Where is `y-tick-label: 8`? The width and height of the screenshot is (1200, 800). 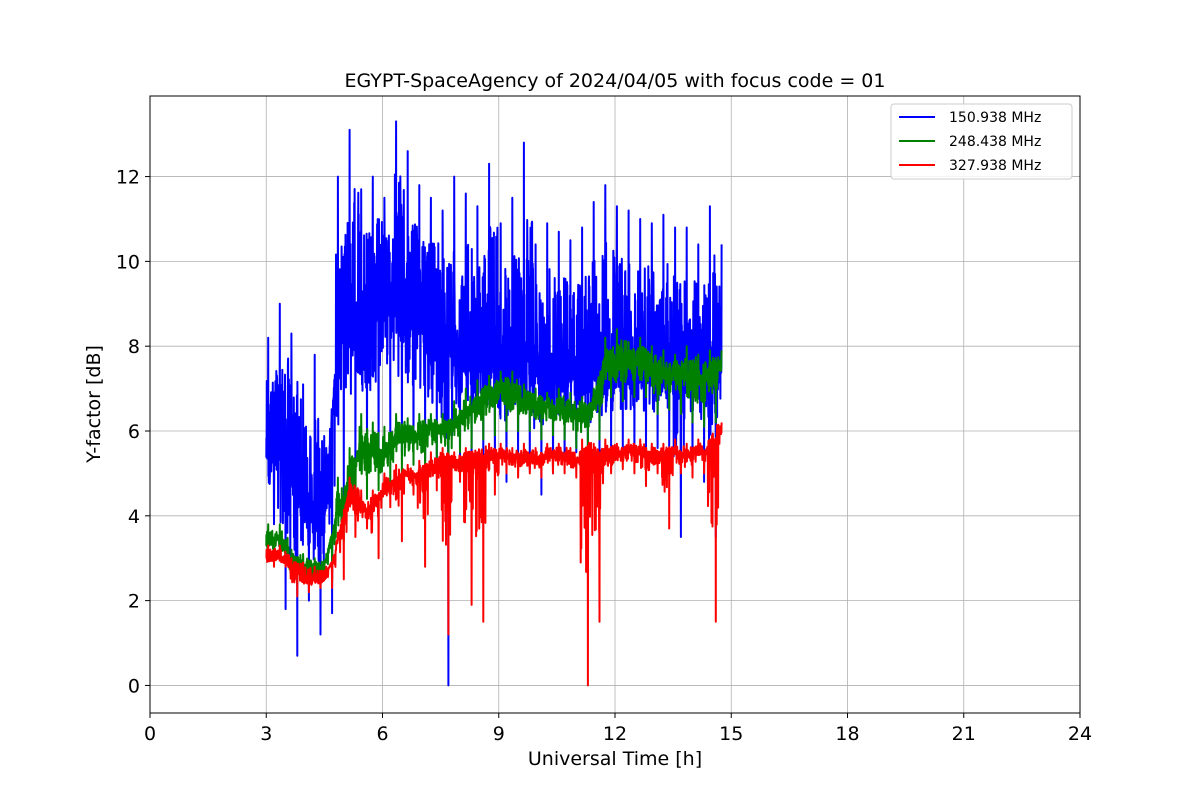 y-tick-label: 8 is located at coordinates (134, 347).